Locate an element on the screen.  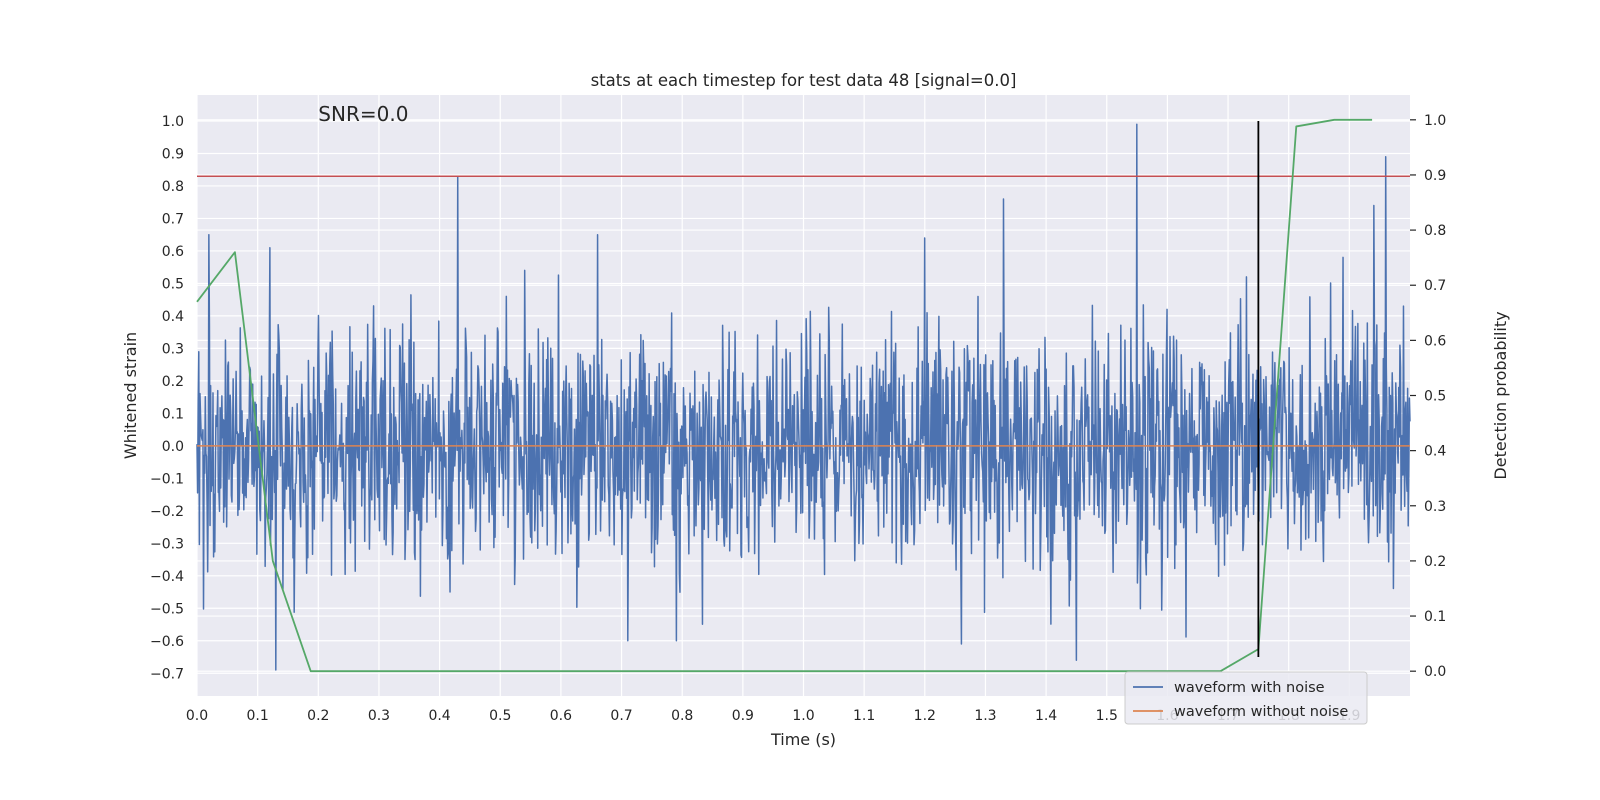
y-tick-label: −0.4 is located at coordinates (167, 577).